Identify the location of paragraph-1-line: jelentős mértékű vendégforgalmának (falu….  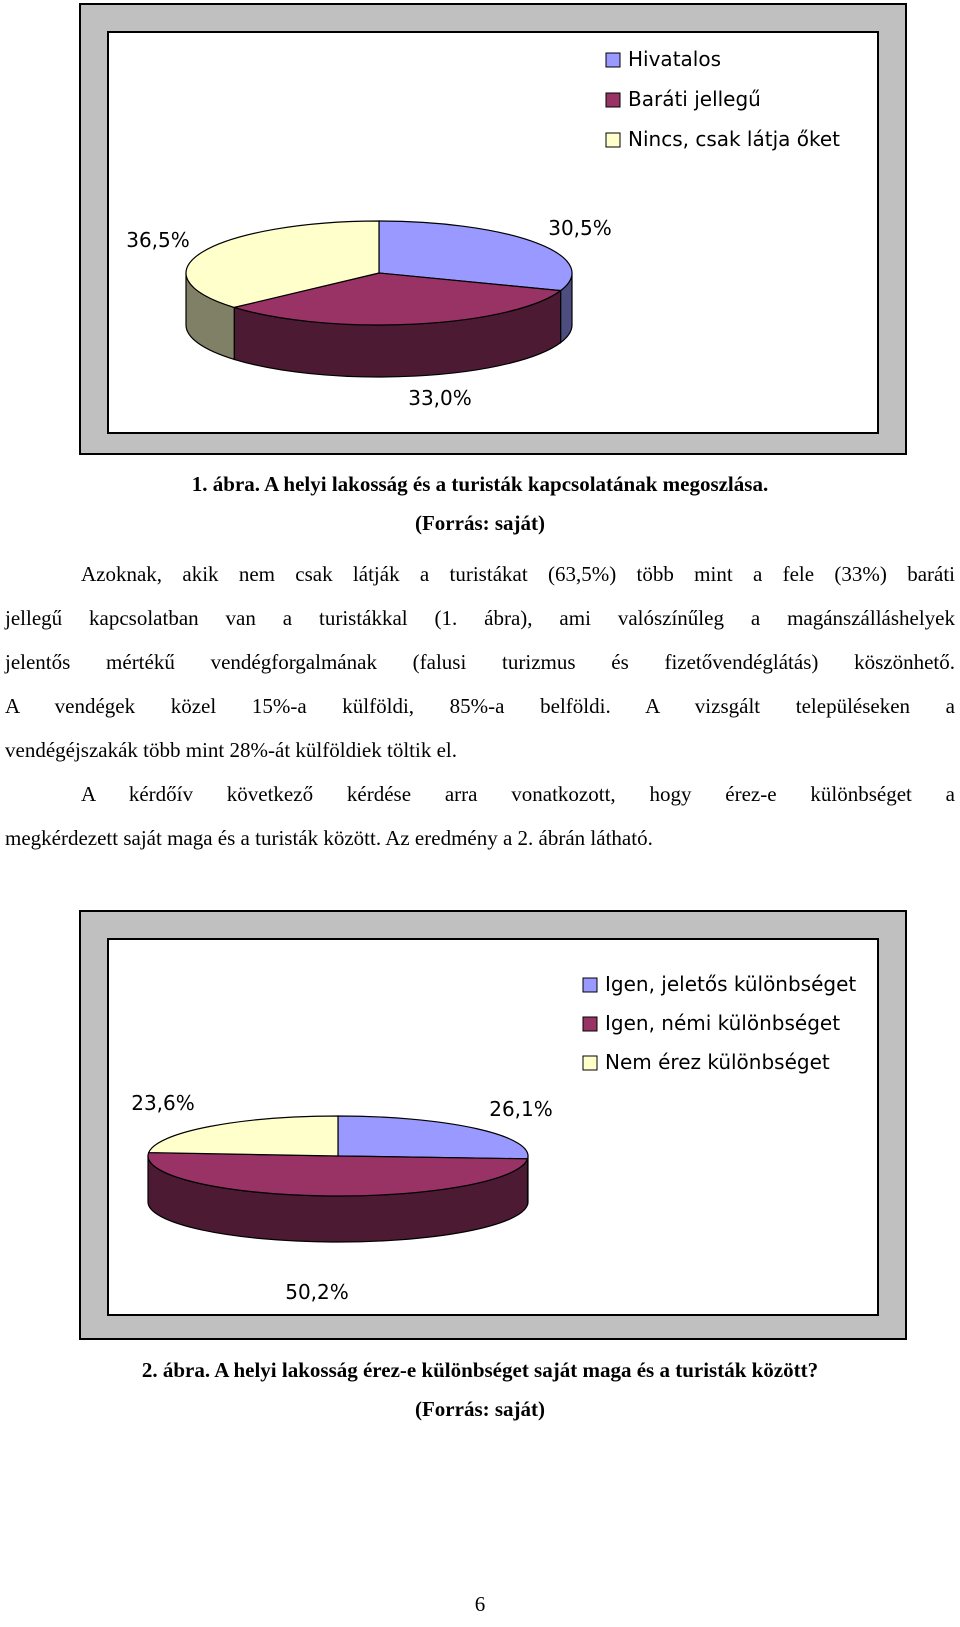
(480, 662).